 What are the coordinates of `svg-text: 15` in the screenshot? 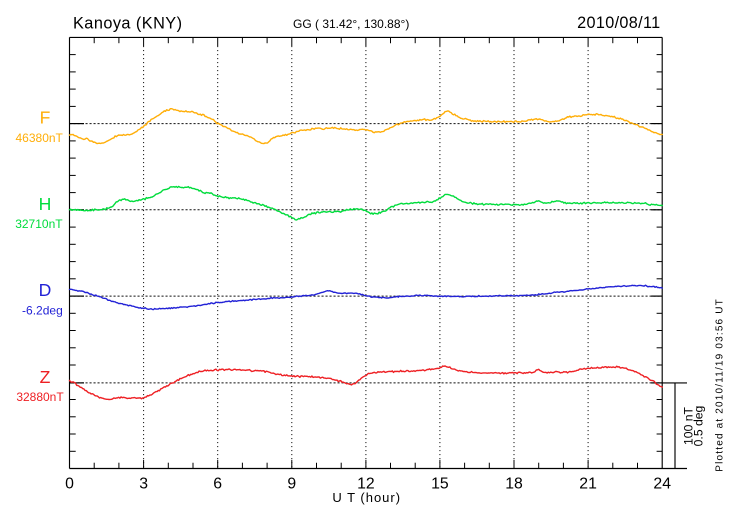 It's located at (440, 484).